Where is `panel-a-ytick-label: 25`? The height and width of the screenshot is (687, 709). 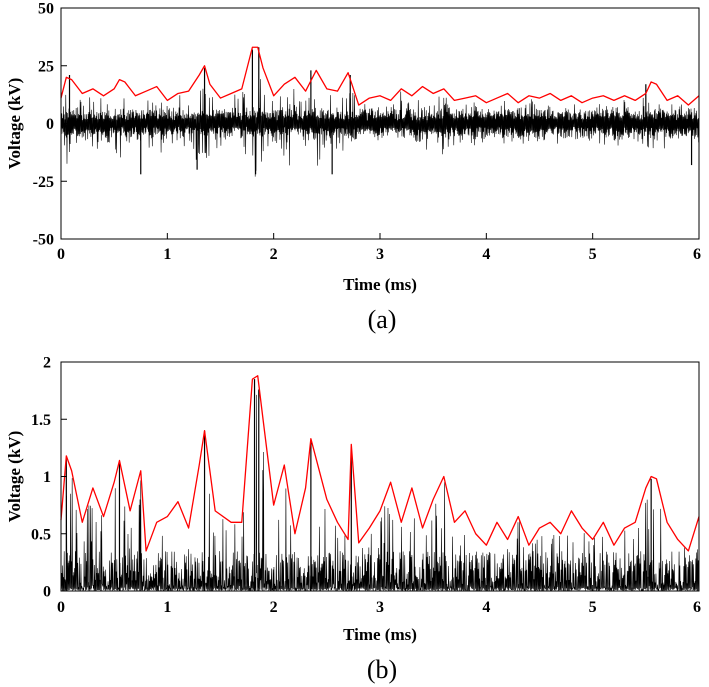
panel-a-ytick-label: 25 is located at coordinates (46, 66).